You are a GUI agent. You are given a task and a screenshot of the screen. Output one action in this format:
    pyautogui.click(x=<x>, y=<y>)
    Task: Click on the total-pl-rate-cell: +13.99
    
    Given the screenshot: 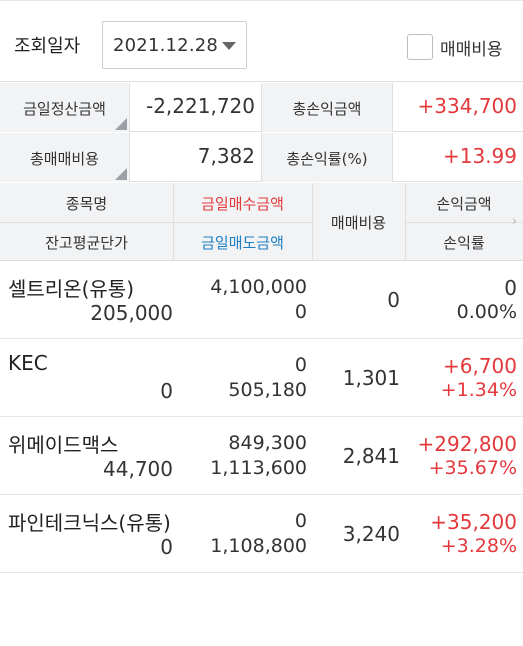 What is the action you would take?
    pyautogui.click(x=458, y=157)
    